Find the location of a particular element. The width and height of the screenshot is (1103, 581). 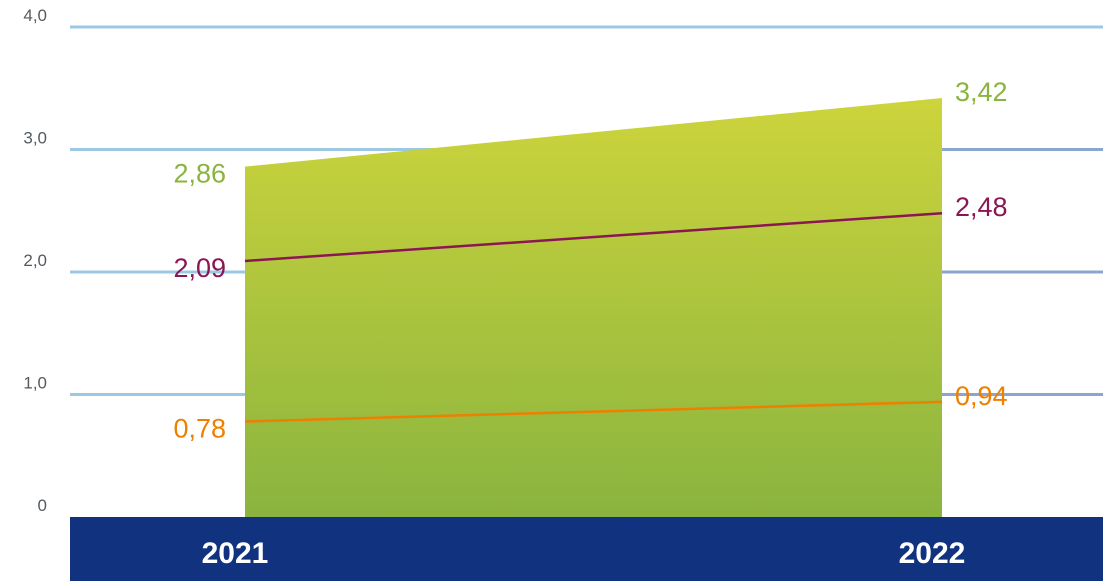

data-label: 2,86 is located at coordinates (199, 174).